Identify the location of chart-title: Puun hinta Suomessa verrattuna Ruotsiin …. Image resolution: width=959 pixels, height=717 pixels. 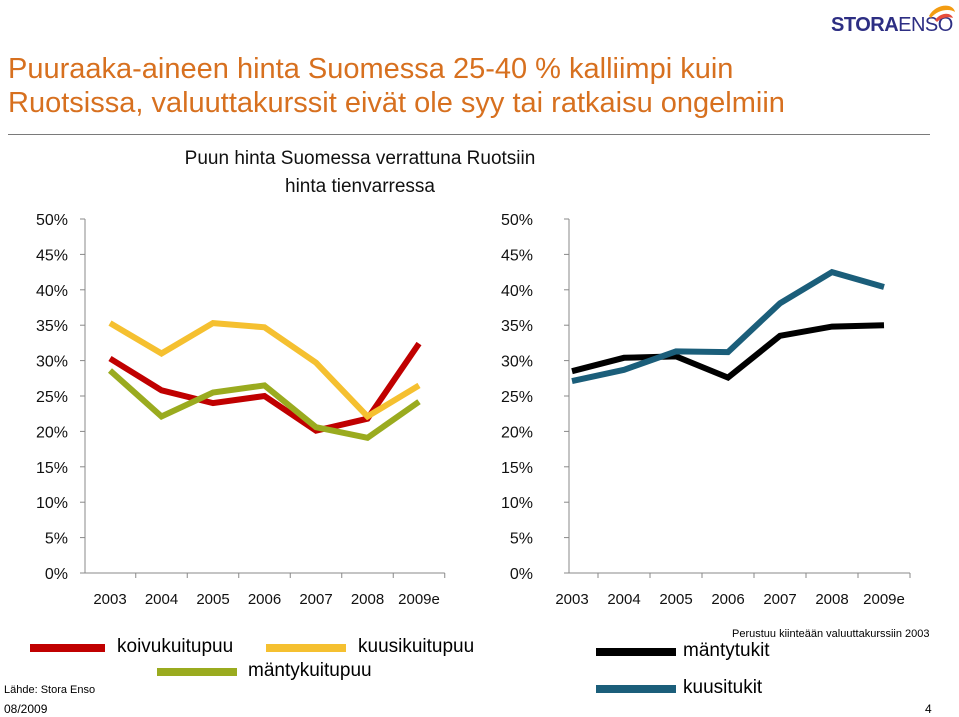
(360, 173).